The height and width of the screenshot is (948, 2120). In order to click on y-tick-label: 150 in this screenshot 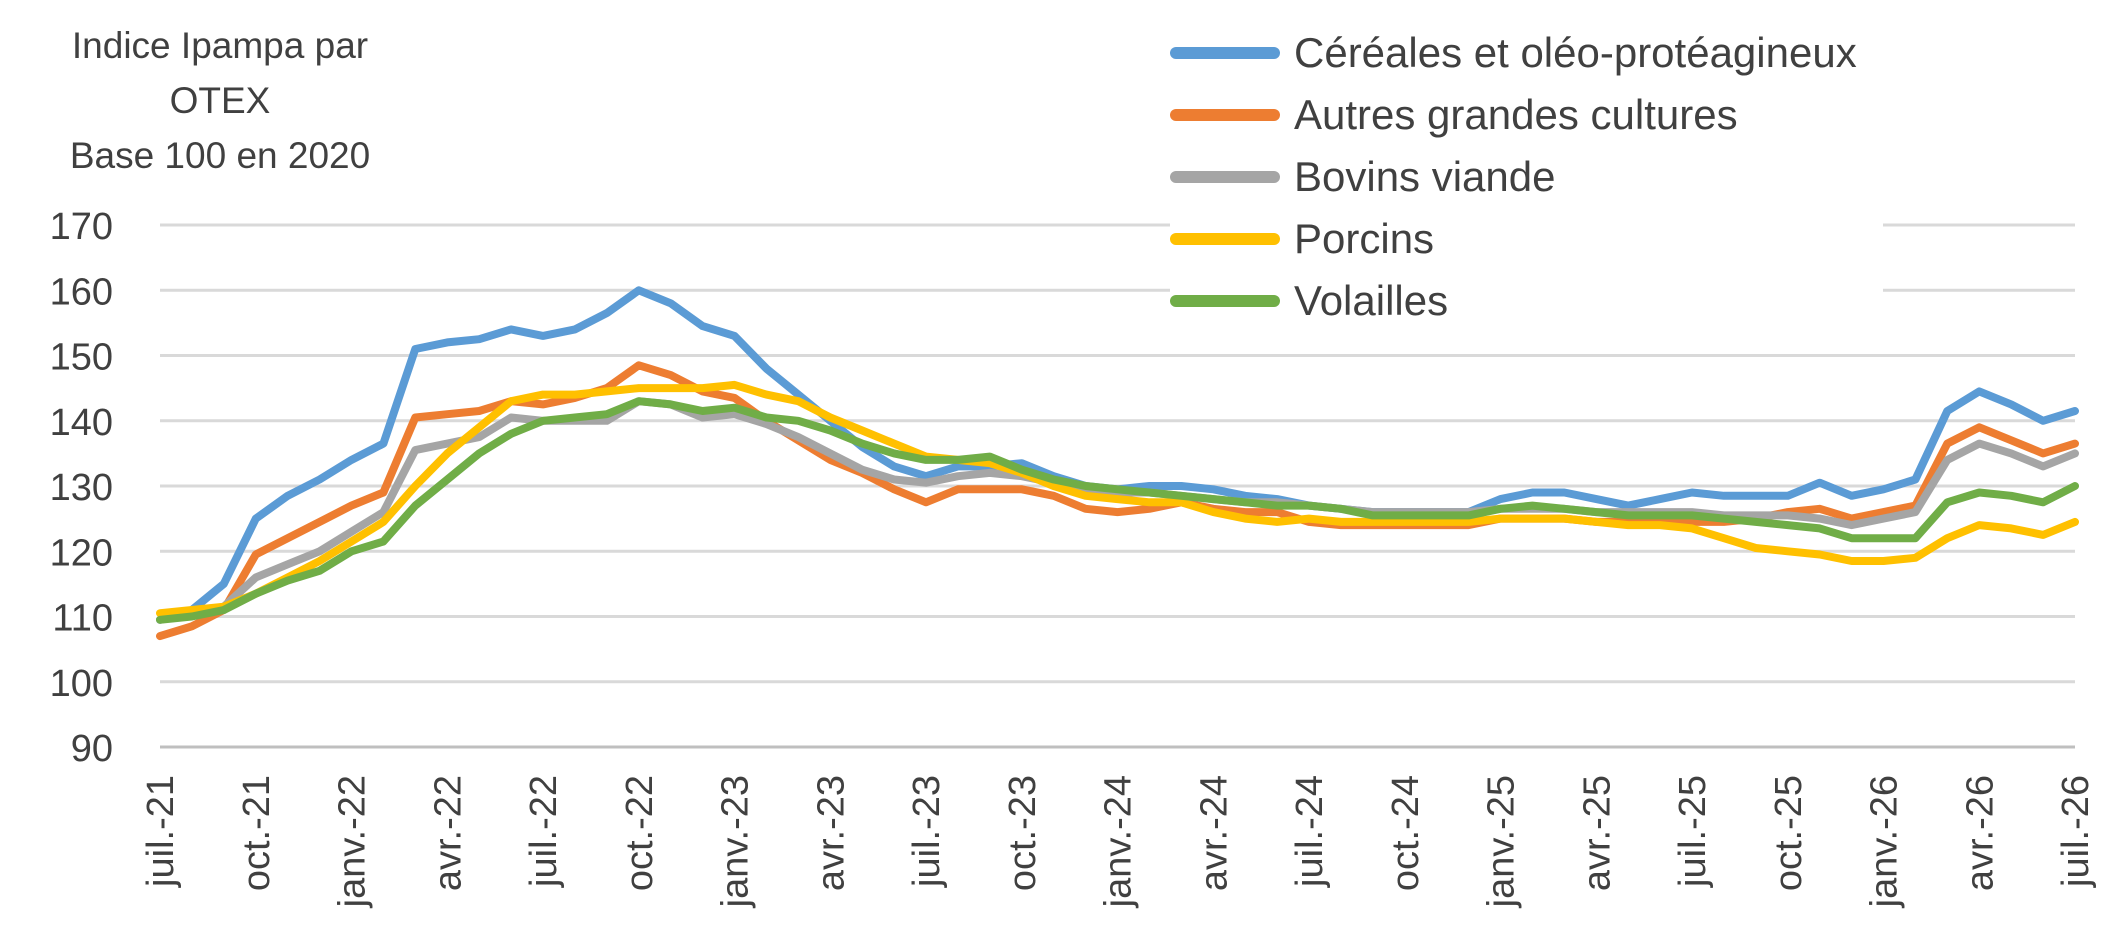, I will do `click(81, 358)`.